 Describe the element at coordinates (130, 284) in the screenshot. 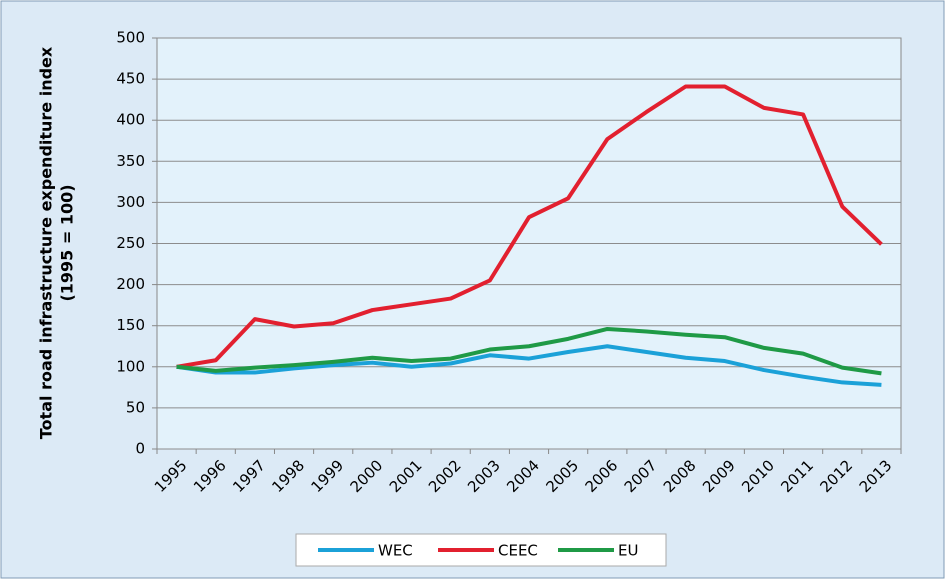

I see `y-tick-label: 200` at that location.